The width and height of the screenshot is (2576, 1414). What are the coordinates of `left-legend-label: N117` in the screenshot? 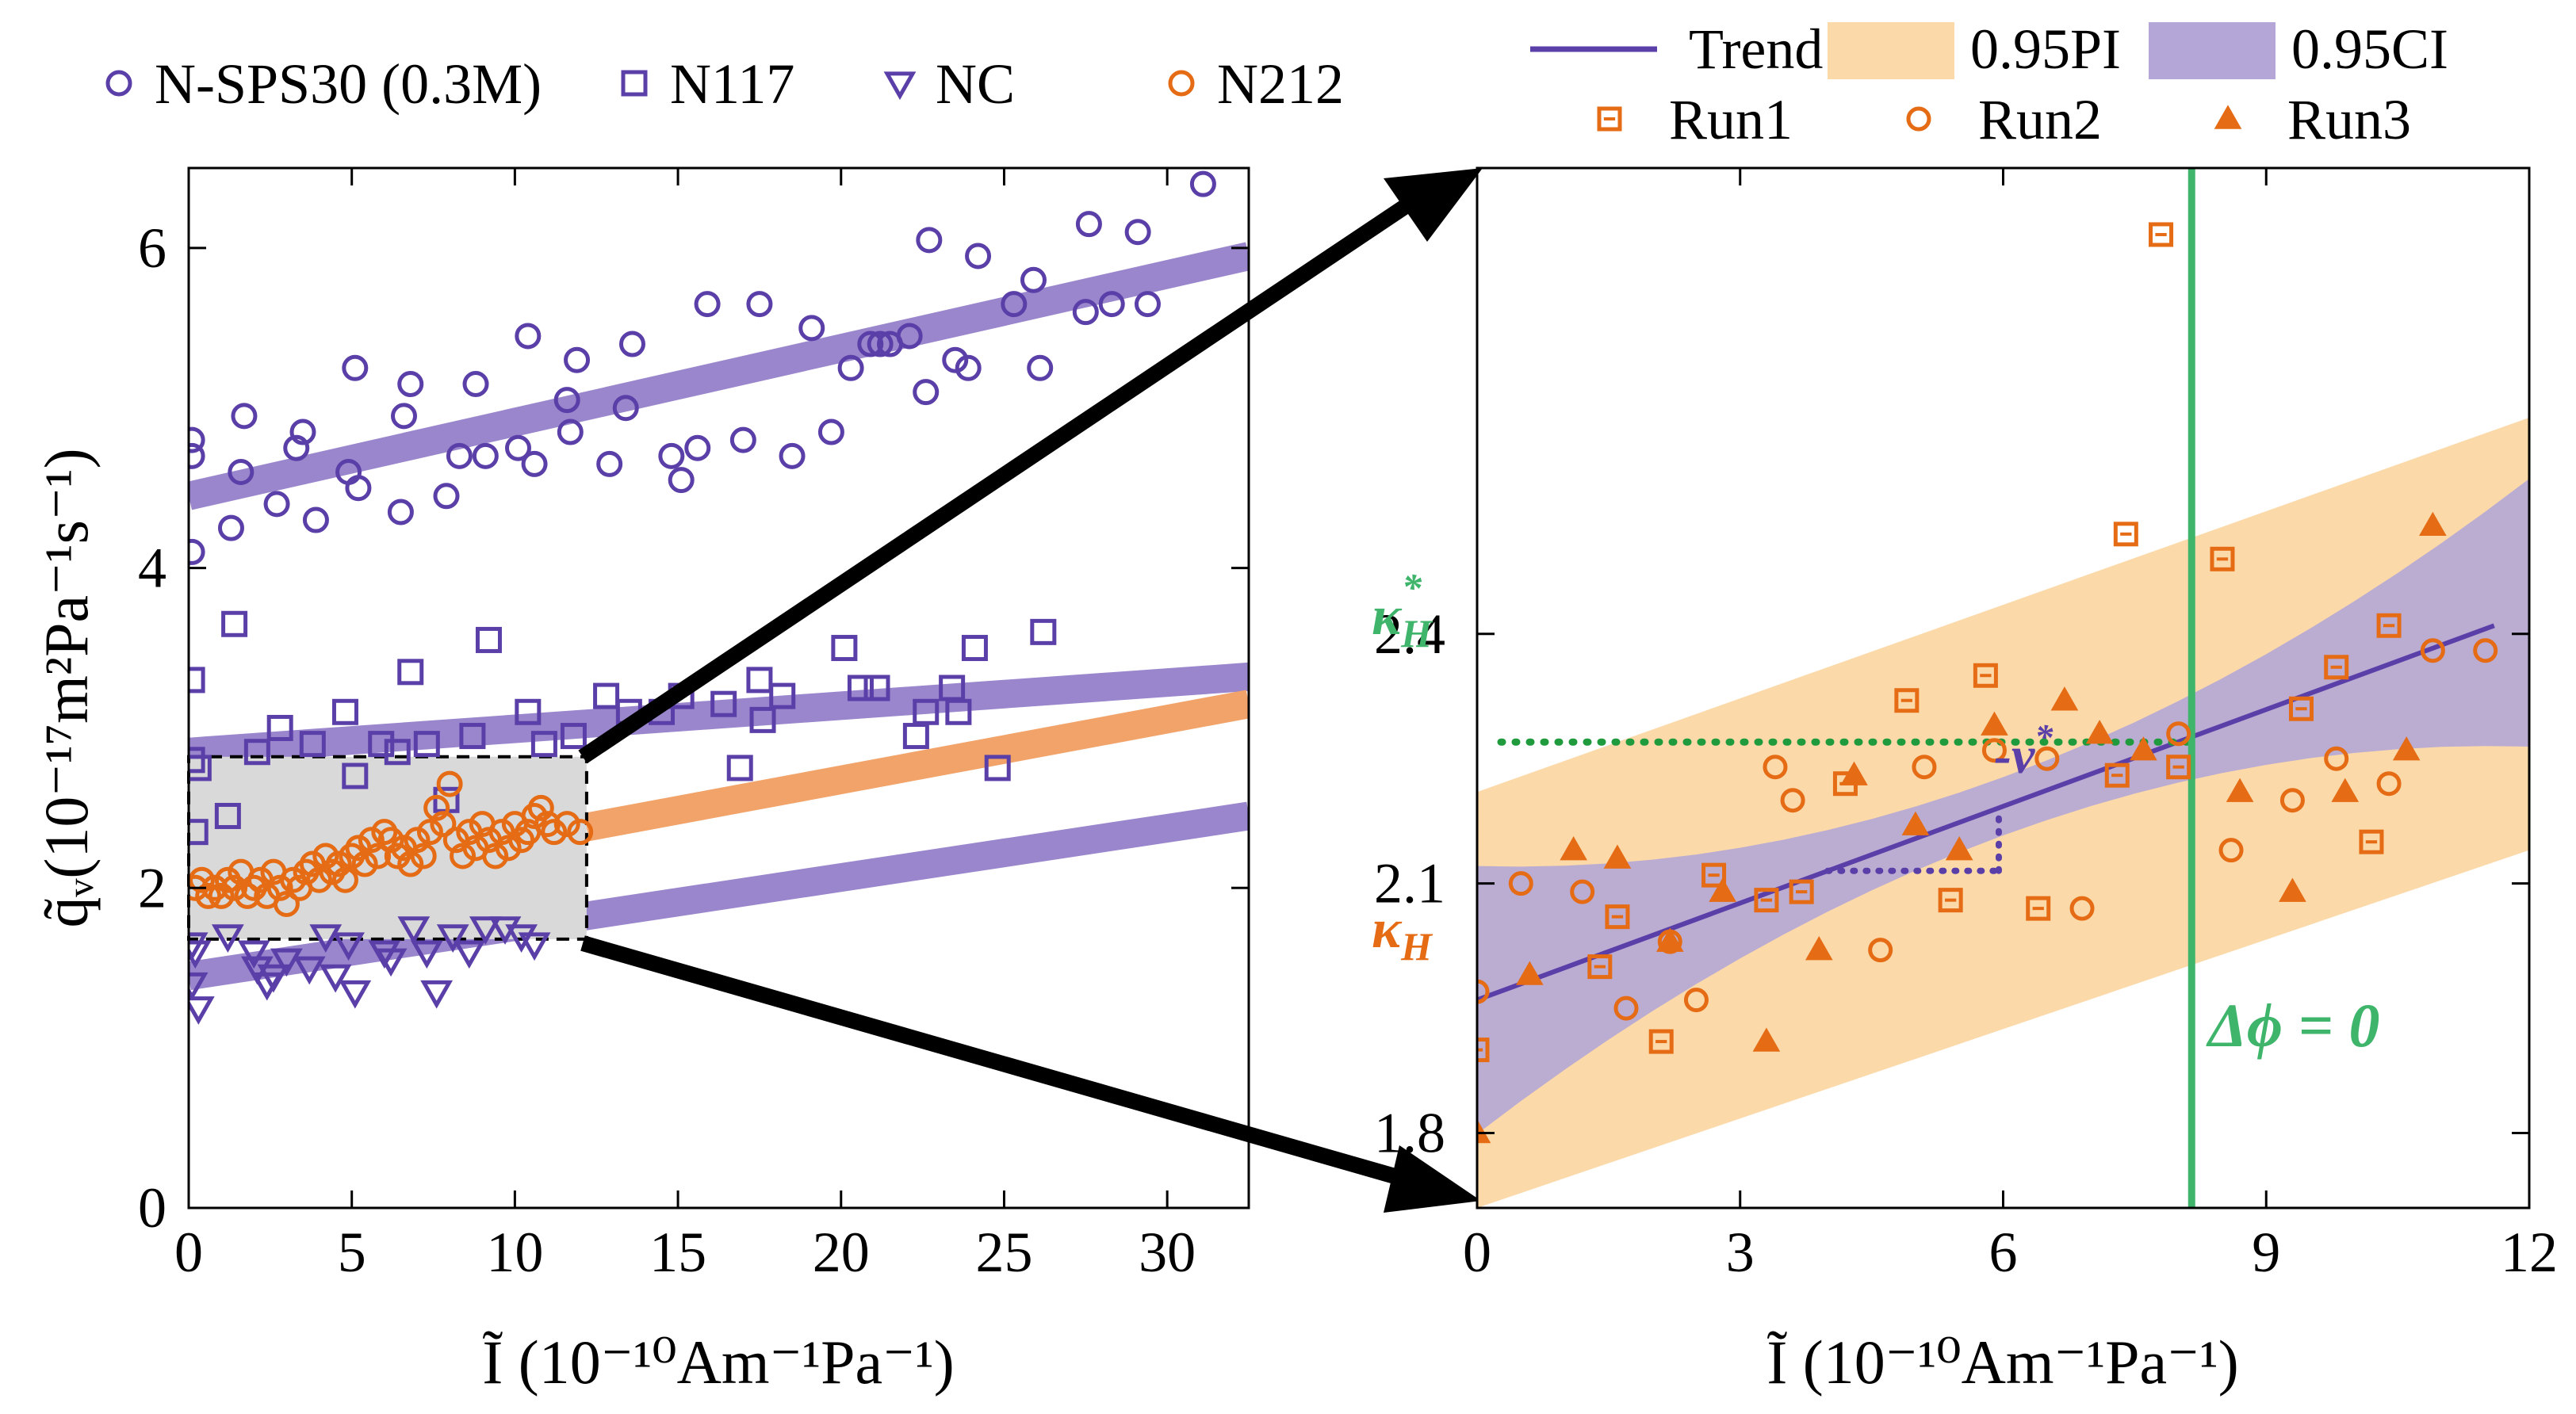 It's located at (732, 84).